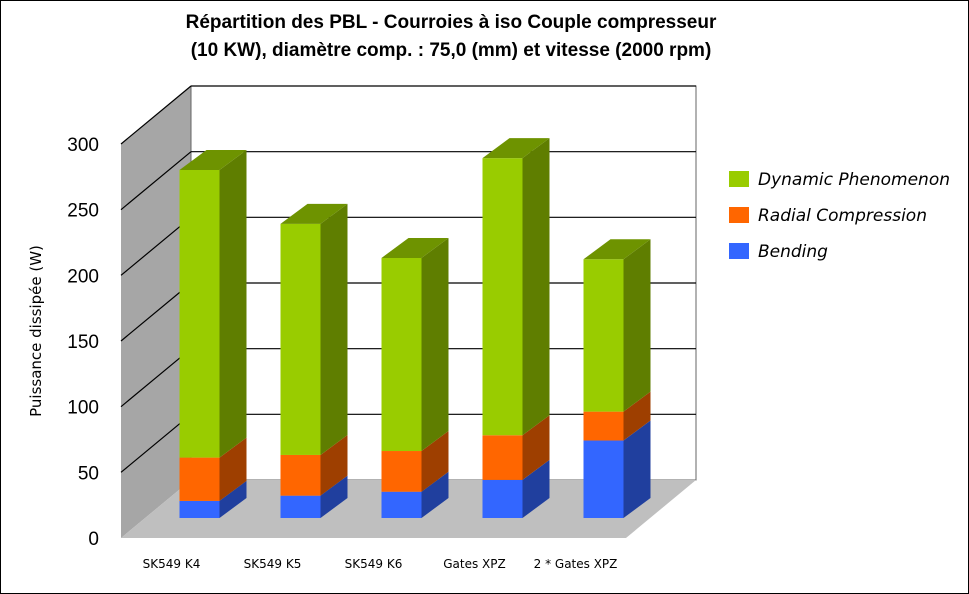  I want to click on y-tick-label: 100, so click(83, 408).